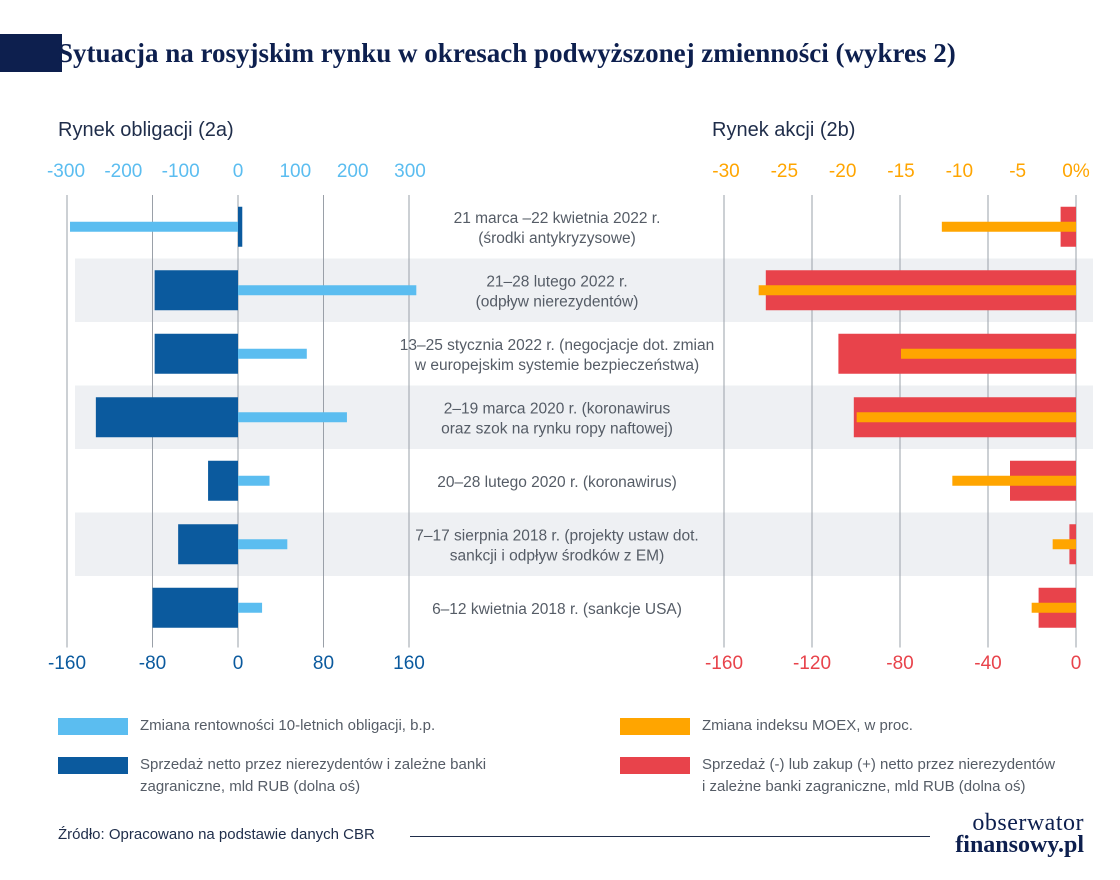  What do you see at coordinates (1076, 663) in the screenshot?
I see `right-bottom-tick-label: 0` at bounding box center [1076, 663].